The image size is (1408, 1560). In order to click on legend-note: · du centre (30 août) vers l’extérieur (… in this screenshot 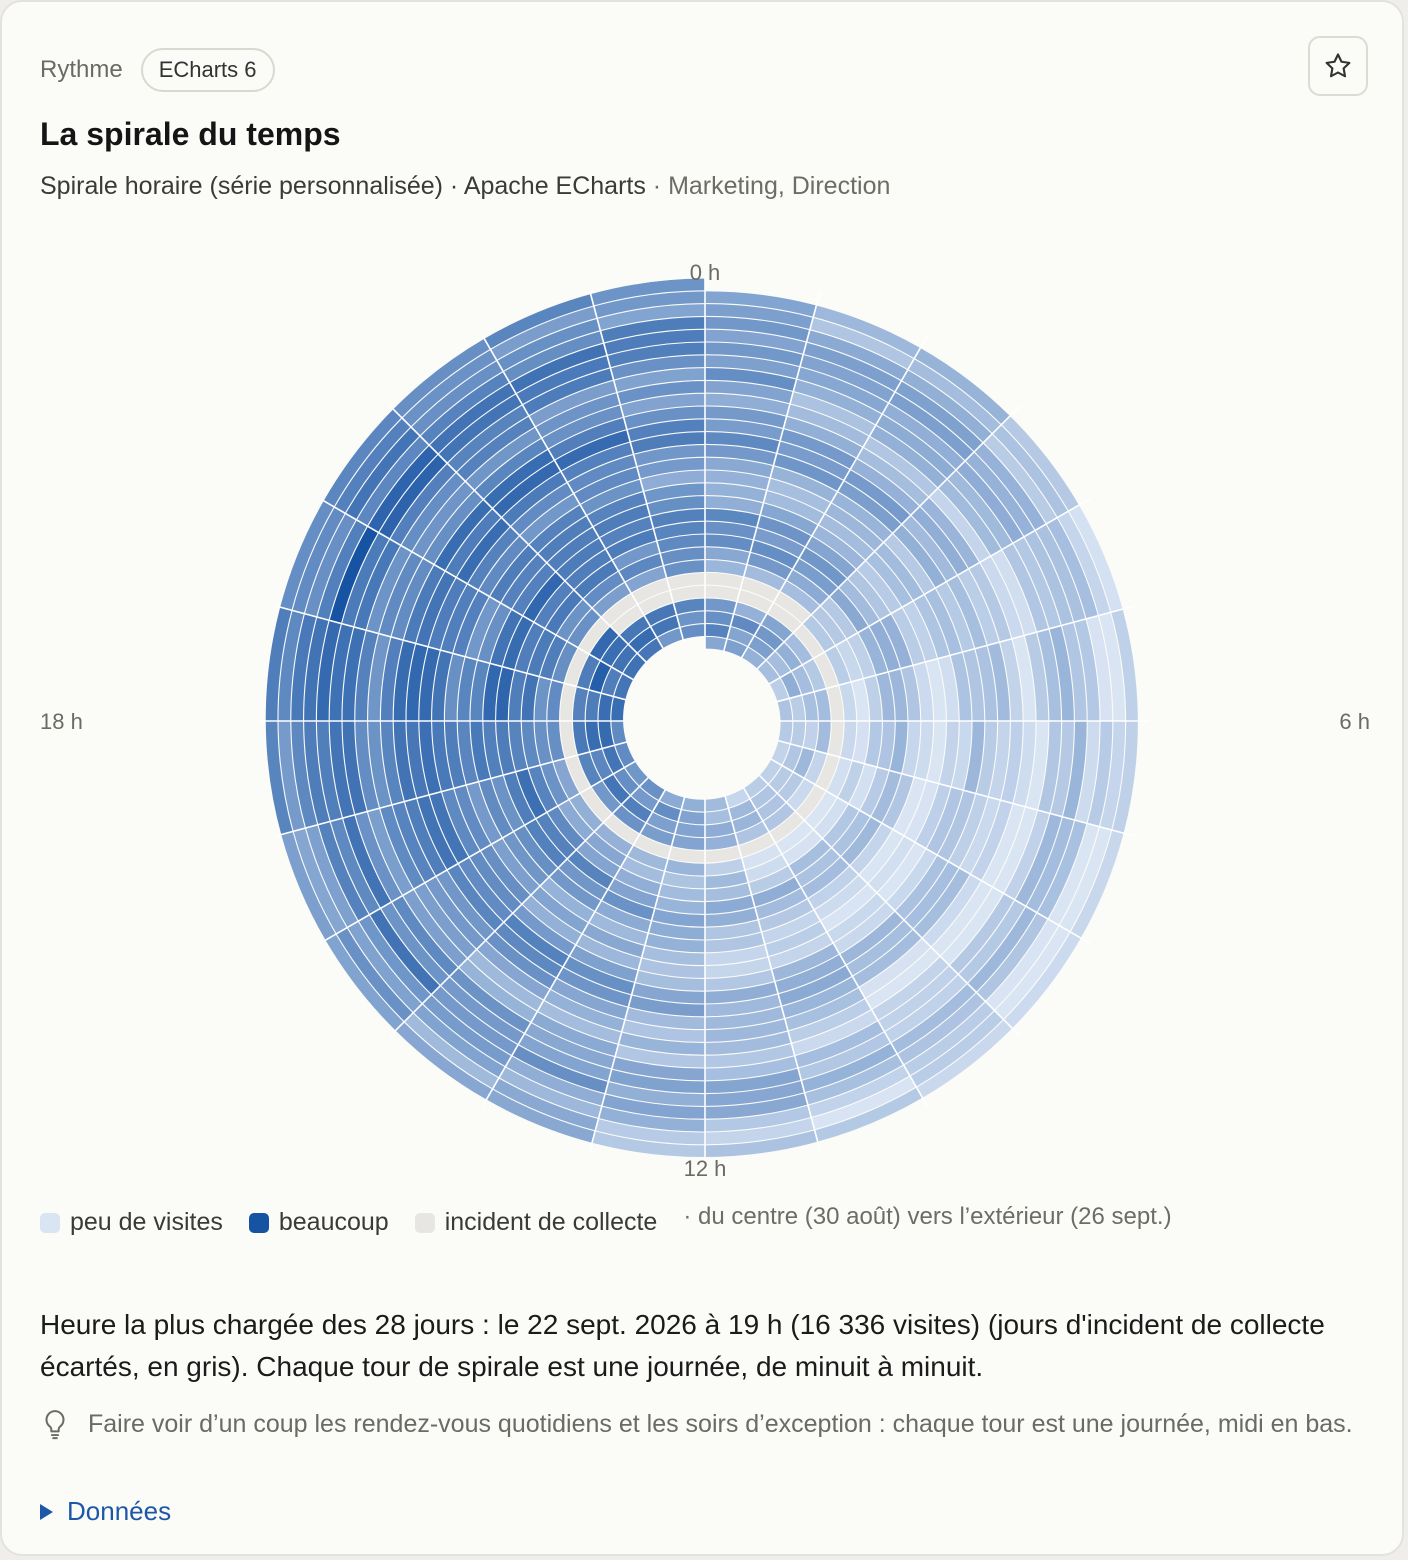, I will do `click(927, 1216)`.